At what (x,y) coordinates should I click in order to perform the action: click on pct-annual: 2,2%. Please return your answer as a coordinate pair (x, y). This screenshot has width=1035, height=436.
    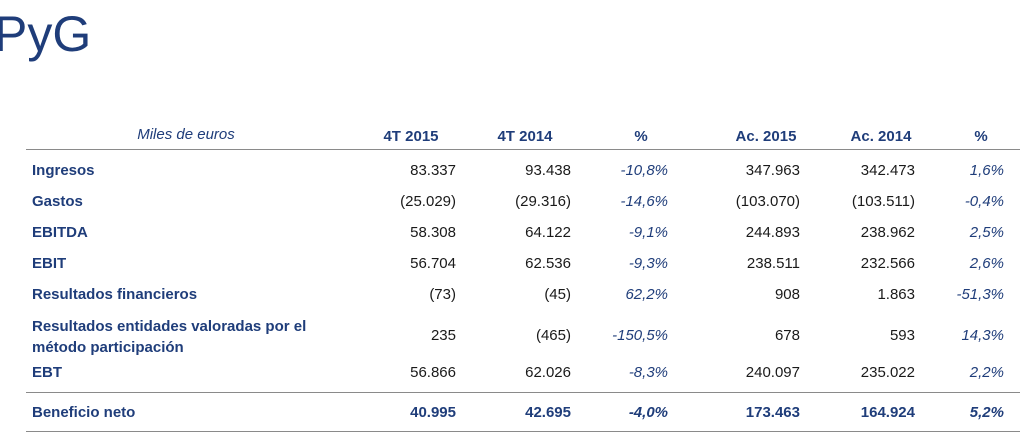
    Looking at the image, I should click on (986, 372).